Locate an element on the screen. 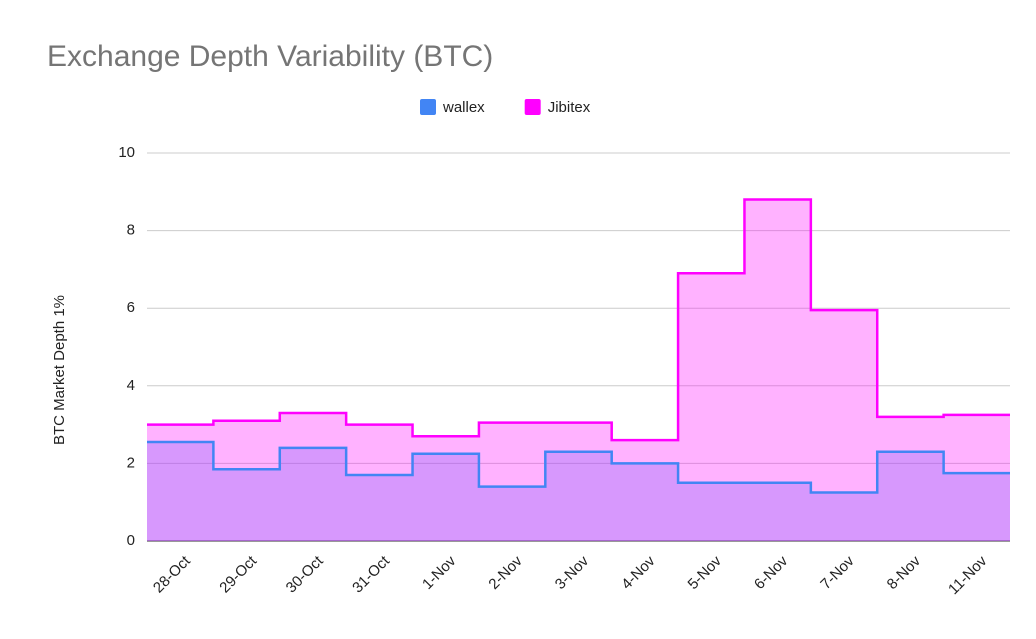  y-tick-label: 8 is located at coordinates (131, 230).